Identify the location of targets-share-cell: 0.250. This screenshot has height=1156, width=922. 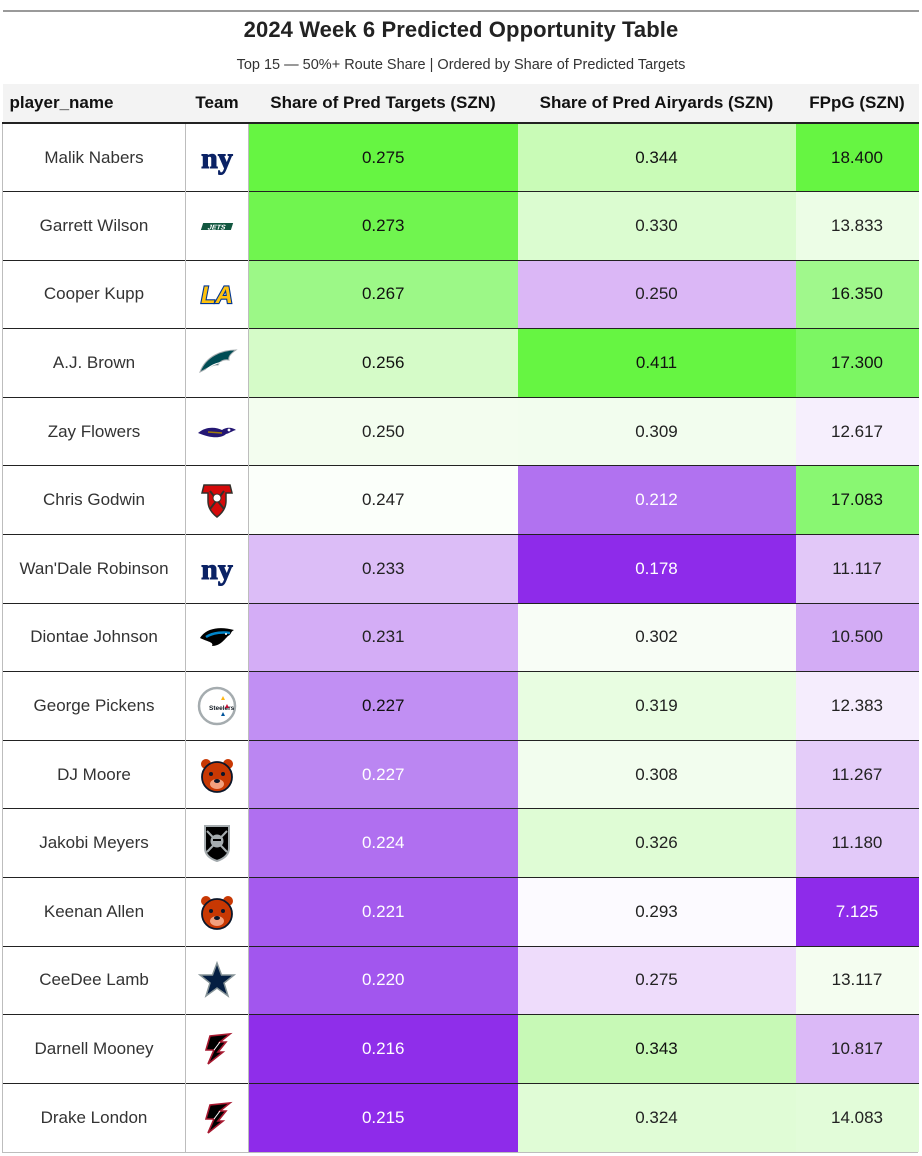
(383, 431).